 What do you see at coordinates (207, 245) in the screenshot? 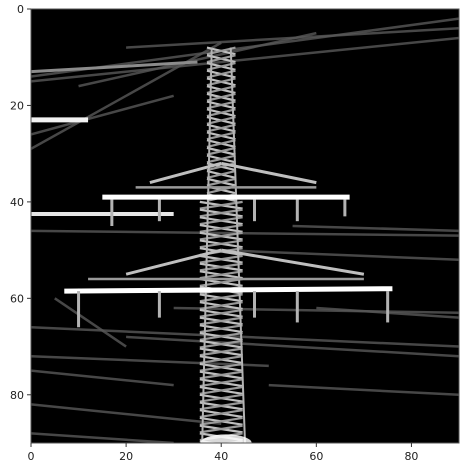
I see `tower-mast-left` at bounding box center [207, 245].